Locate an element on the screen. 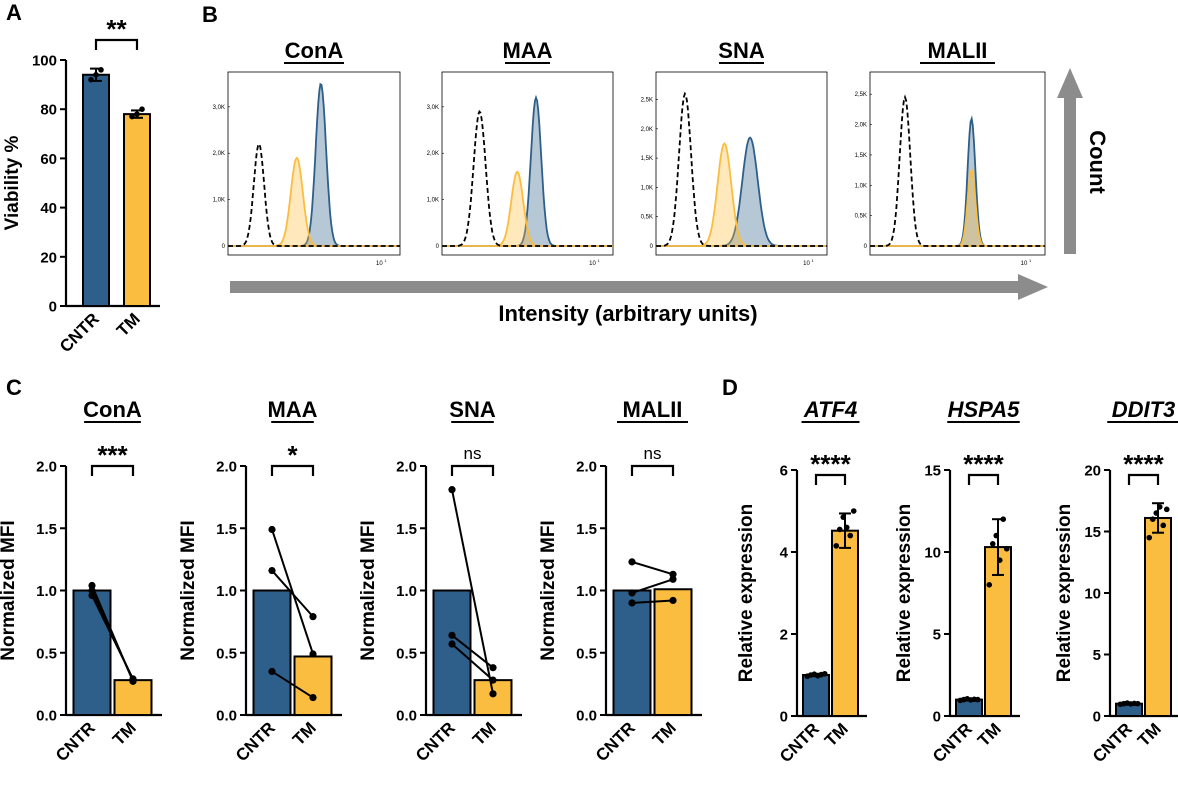  panel-d-atf4-bar-tm is located at coordinates (845, 623).